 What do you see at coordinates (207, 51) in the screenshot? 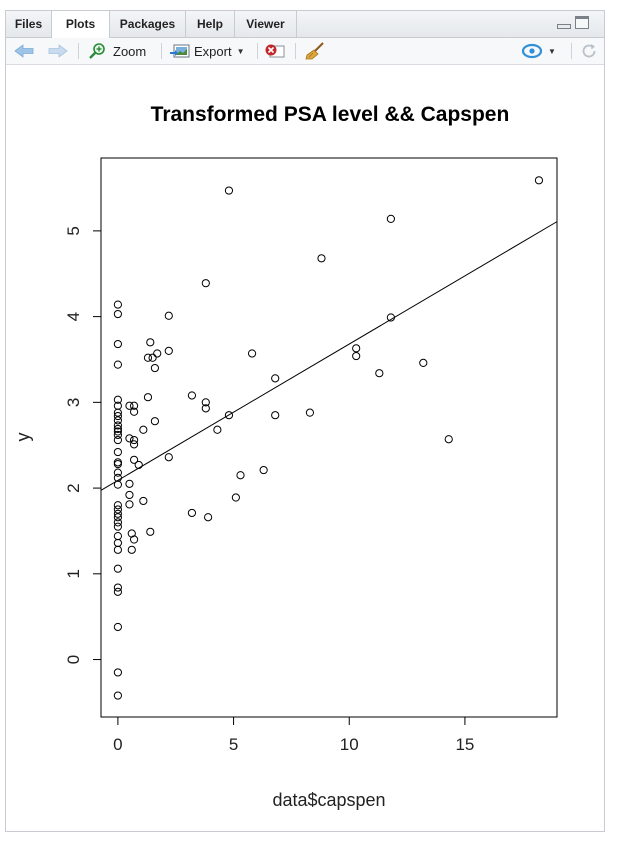
I see `export-button: Export ▼` at bounding box center [207, 51].